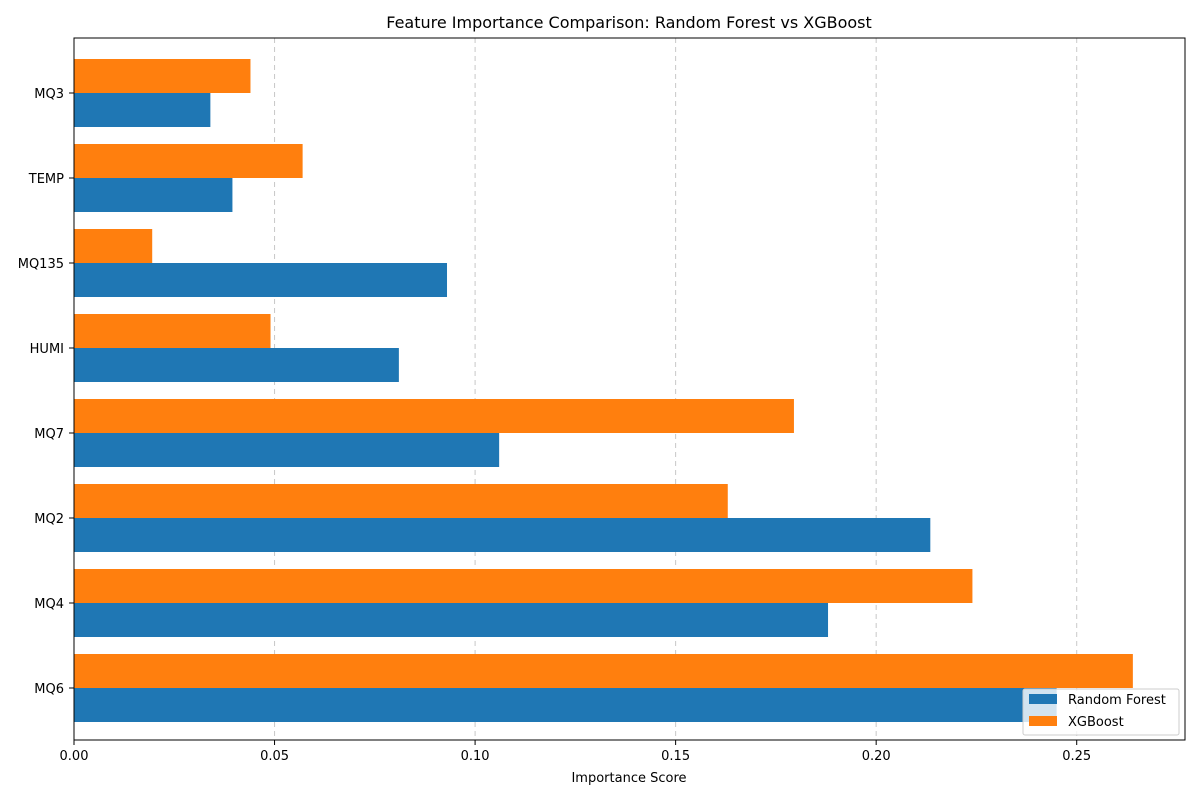 The height and width of the screenshot is (800, 1200). I want to click on y-tick-label-mq2: MQ2, so click(49, 519).